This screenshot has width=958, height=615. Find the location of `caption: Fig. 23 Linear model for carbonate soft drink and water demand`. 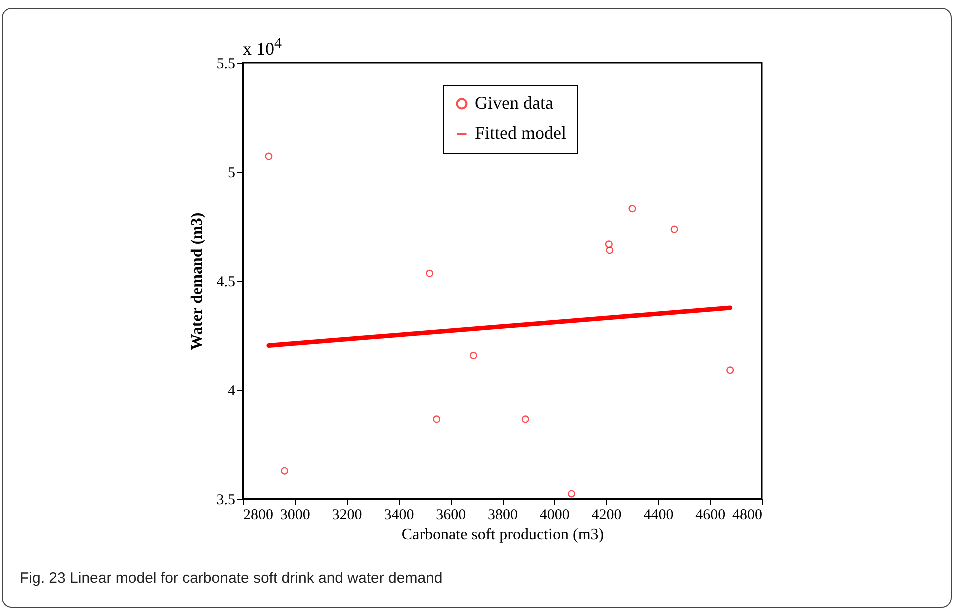

caption: Fig. 23 Linear model for carbonate soft drink and water demand is located at coordinates (231, 578).